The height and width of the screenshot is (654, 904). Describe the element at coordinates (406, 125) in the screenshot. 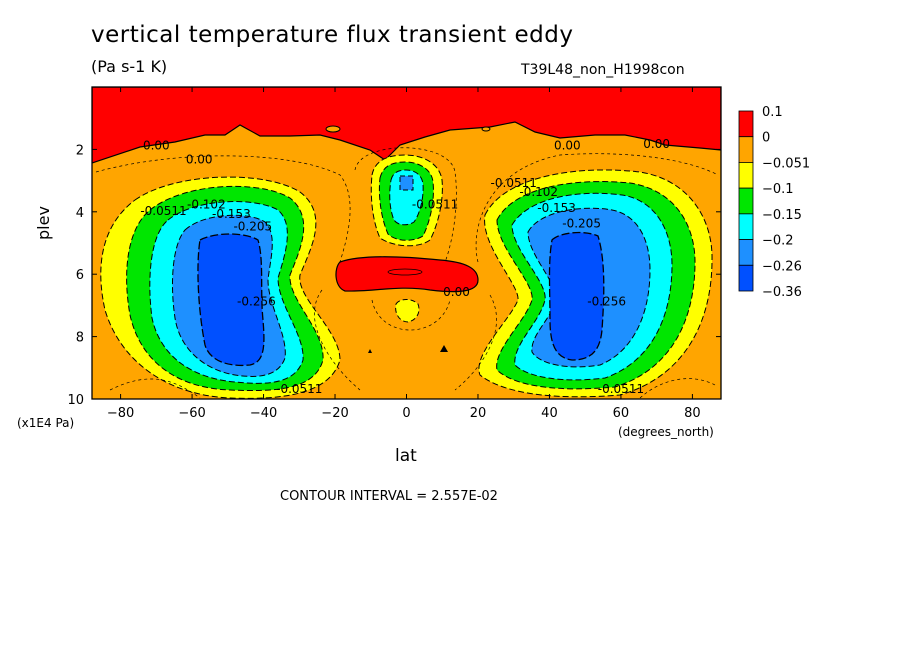

I see `positive-region-top` at that location.